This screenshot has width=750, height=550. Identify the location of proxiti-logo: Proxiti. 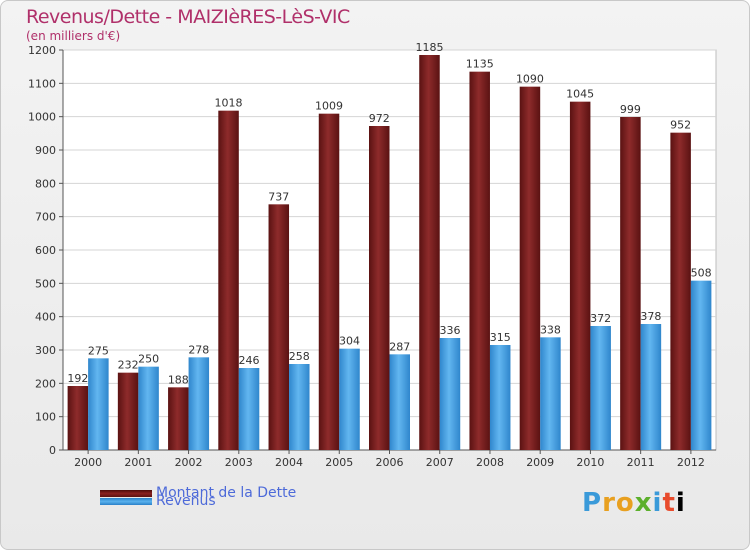
(634, 503).